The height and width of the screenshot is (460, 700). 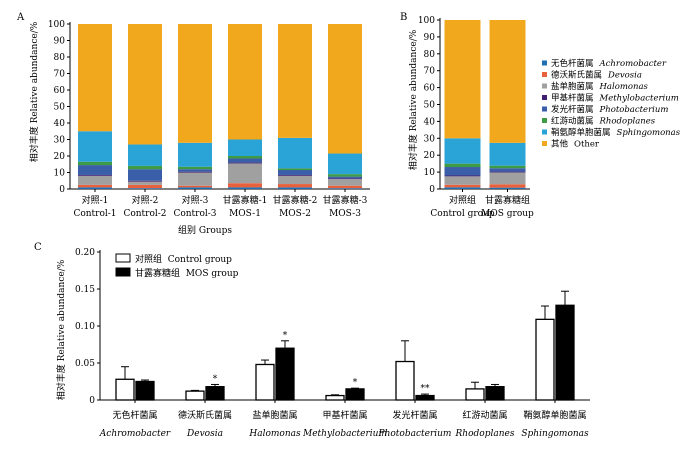 What do you see at coordinates (123, 258) in the screenshot?
I see `legend-c-control-swatch` at bounding box center [123, 258].